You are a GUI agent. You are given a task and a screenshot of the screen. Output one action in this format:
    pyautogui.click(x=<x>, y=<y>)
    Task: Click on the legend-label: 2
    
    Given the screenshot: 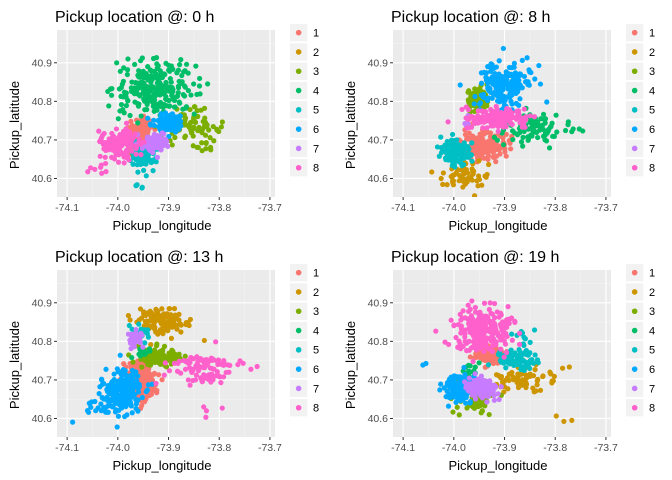 What is the action you would take?
    pyautogui.click(x=316, y=293)
    